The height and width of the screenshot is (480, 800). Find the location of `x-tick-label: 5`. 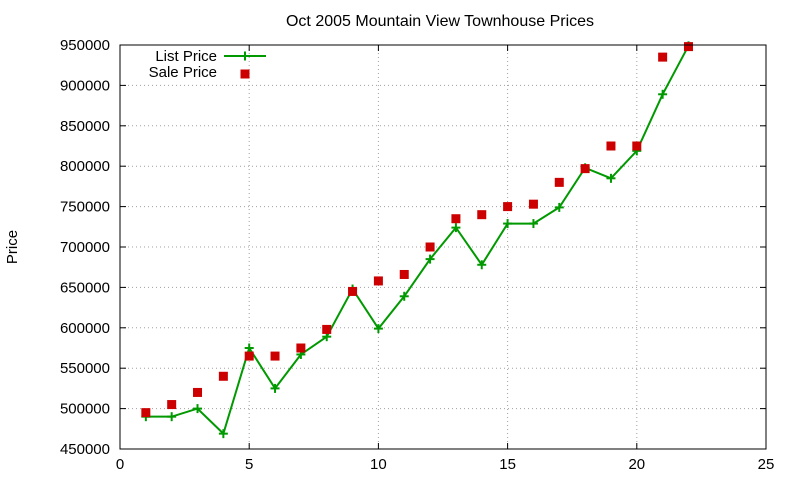

x-tick-label: 5 is located at coordinates (249, 464).